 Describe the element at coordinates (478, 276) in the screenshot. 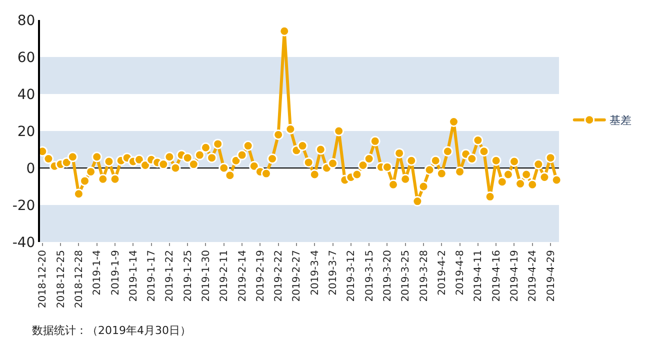

I see `x-tick-label: 2019-4-11` at that location.